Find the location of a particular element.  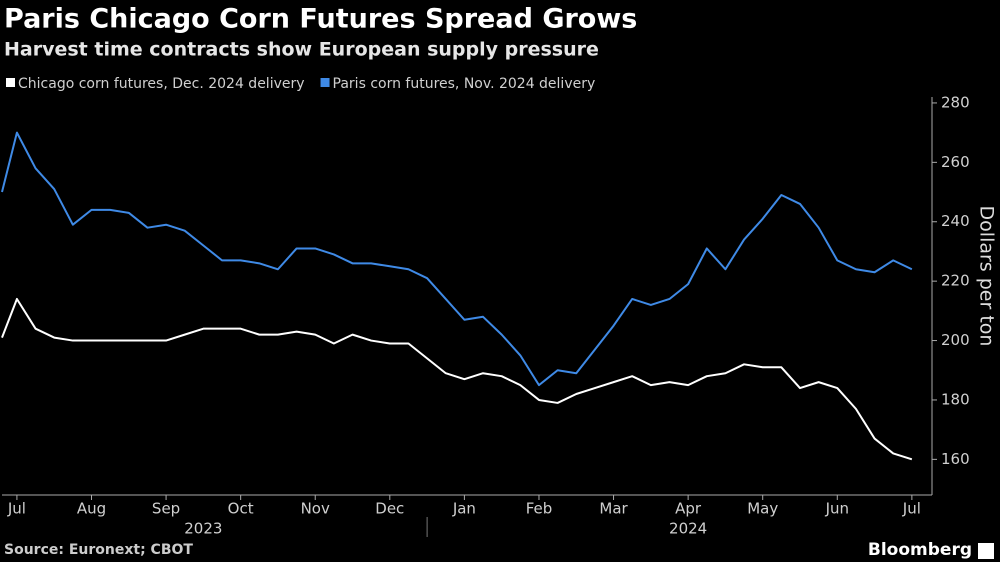

x-tick-label: Aug is located at coordinates (91, 509).